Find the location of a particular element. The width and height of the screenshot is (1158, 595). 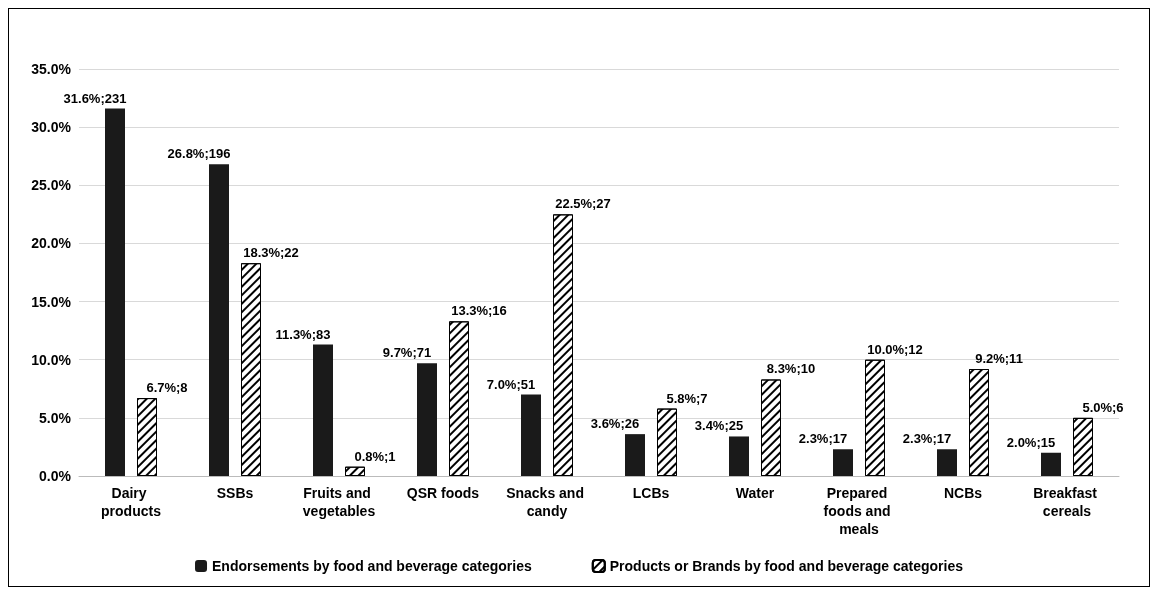

data-label: 3.6%;26 is located at coordinates (615, 424).